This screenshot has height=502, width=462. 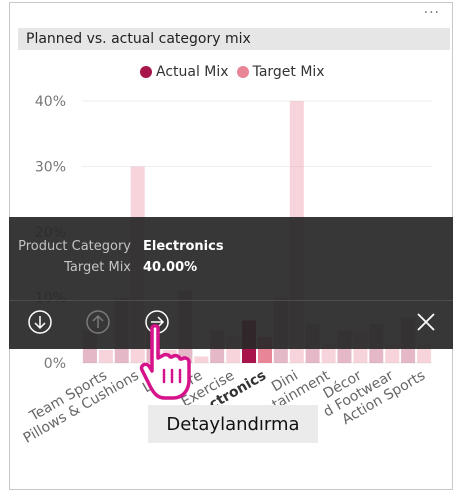 I want to click on legend-label-target: Target Mix, so click(x=288, y=72).